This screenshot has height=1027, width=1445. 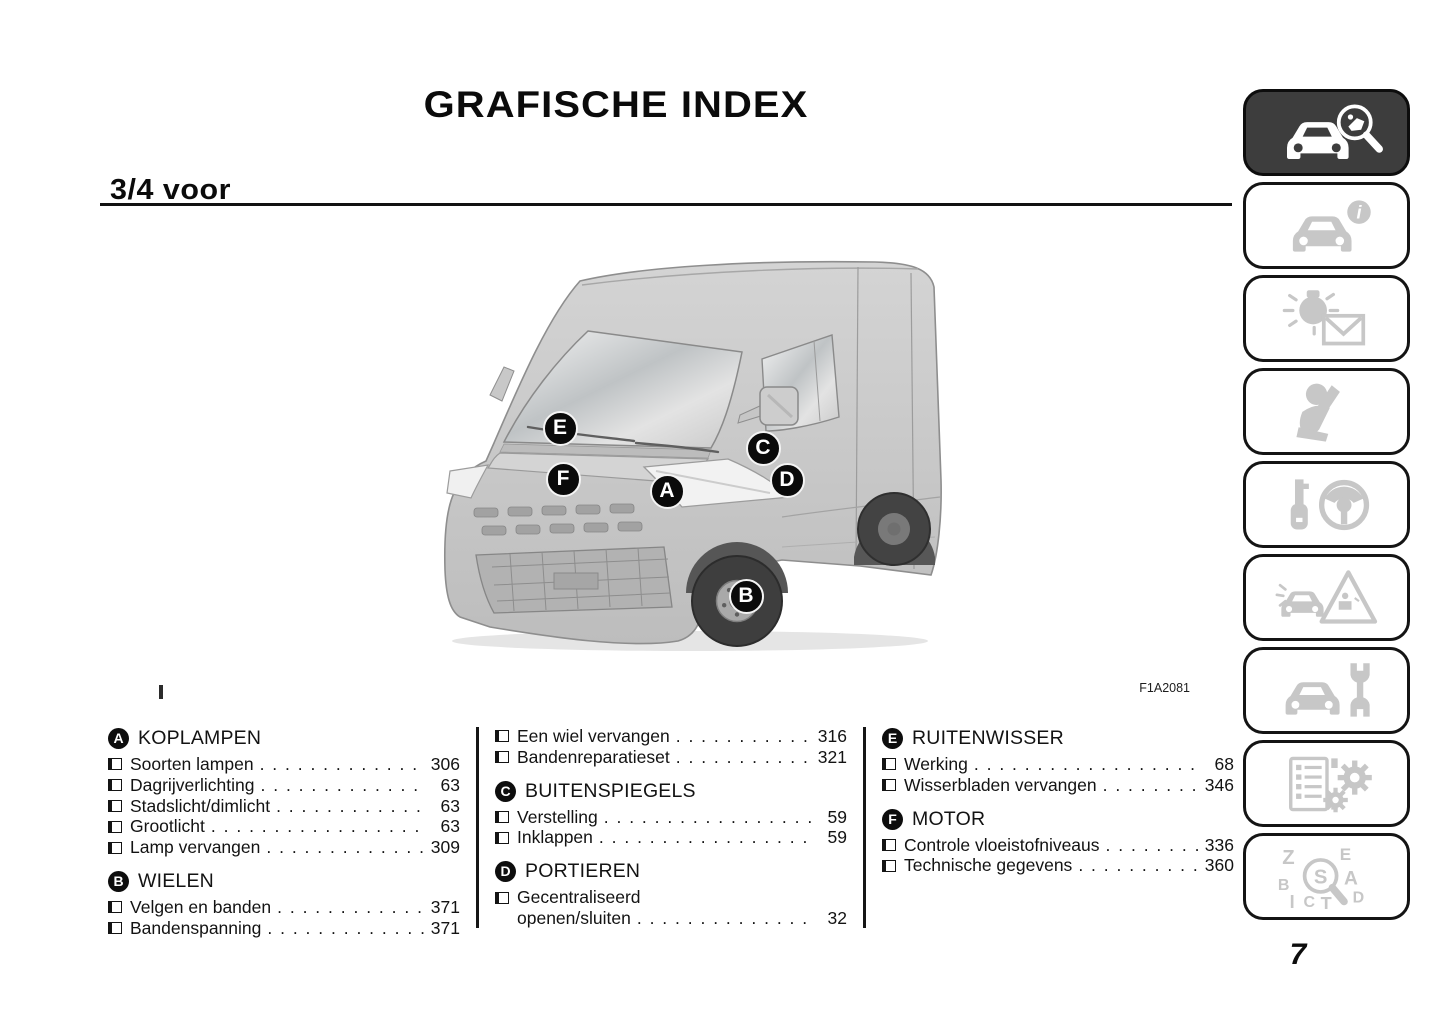 What do you see at coordinates (988, 865) in the screenshot?
I see `entry-label: Technische gegevens` at bounding box center [988, 865].